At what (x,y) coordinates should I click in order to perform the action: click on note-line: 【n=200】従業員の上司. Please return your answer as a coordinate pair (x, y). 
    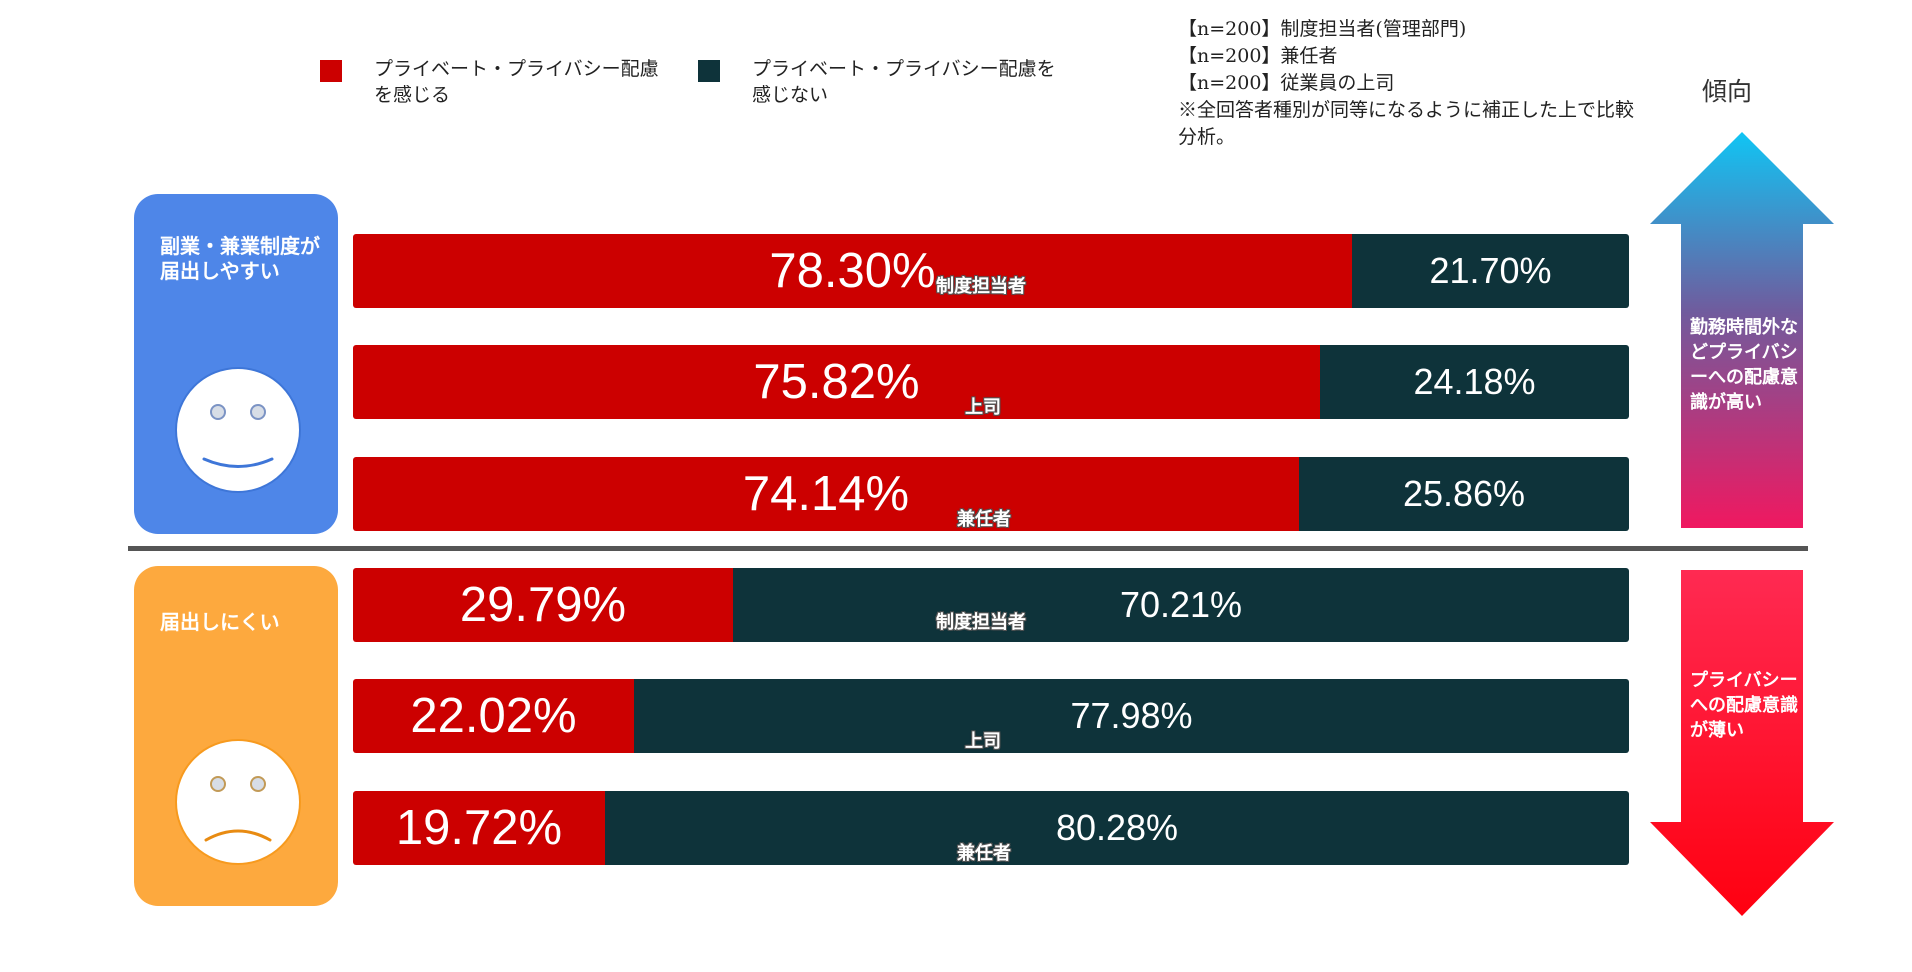
    Looking at the image, I should click on (1286, 83).